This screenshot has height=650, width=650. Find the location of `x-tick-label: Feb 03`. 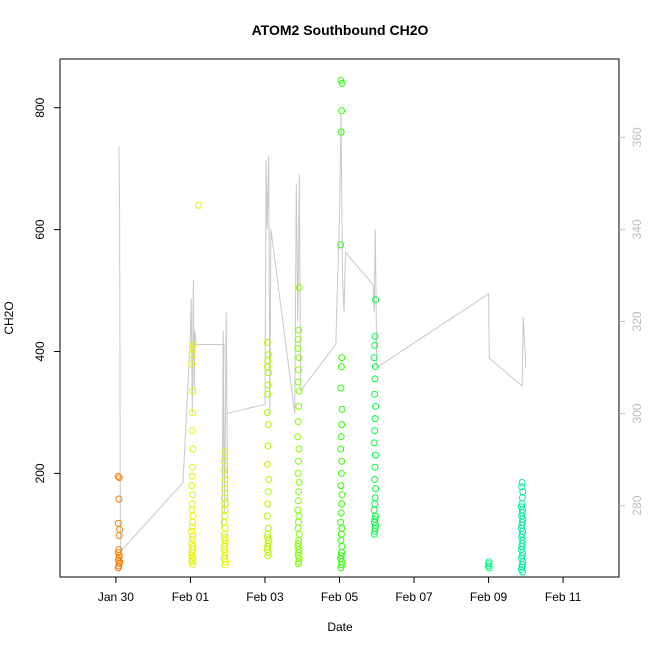

x-tick-label: Feb 03 is located at coordinates (265, 597).